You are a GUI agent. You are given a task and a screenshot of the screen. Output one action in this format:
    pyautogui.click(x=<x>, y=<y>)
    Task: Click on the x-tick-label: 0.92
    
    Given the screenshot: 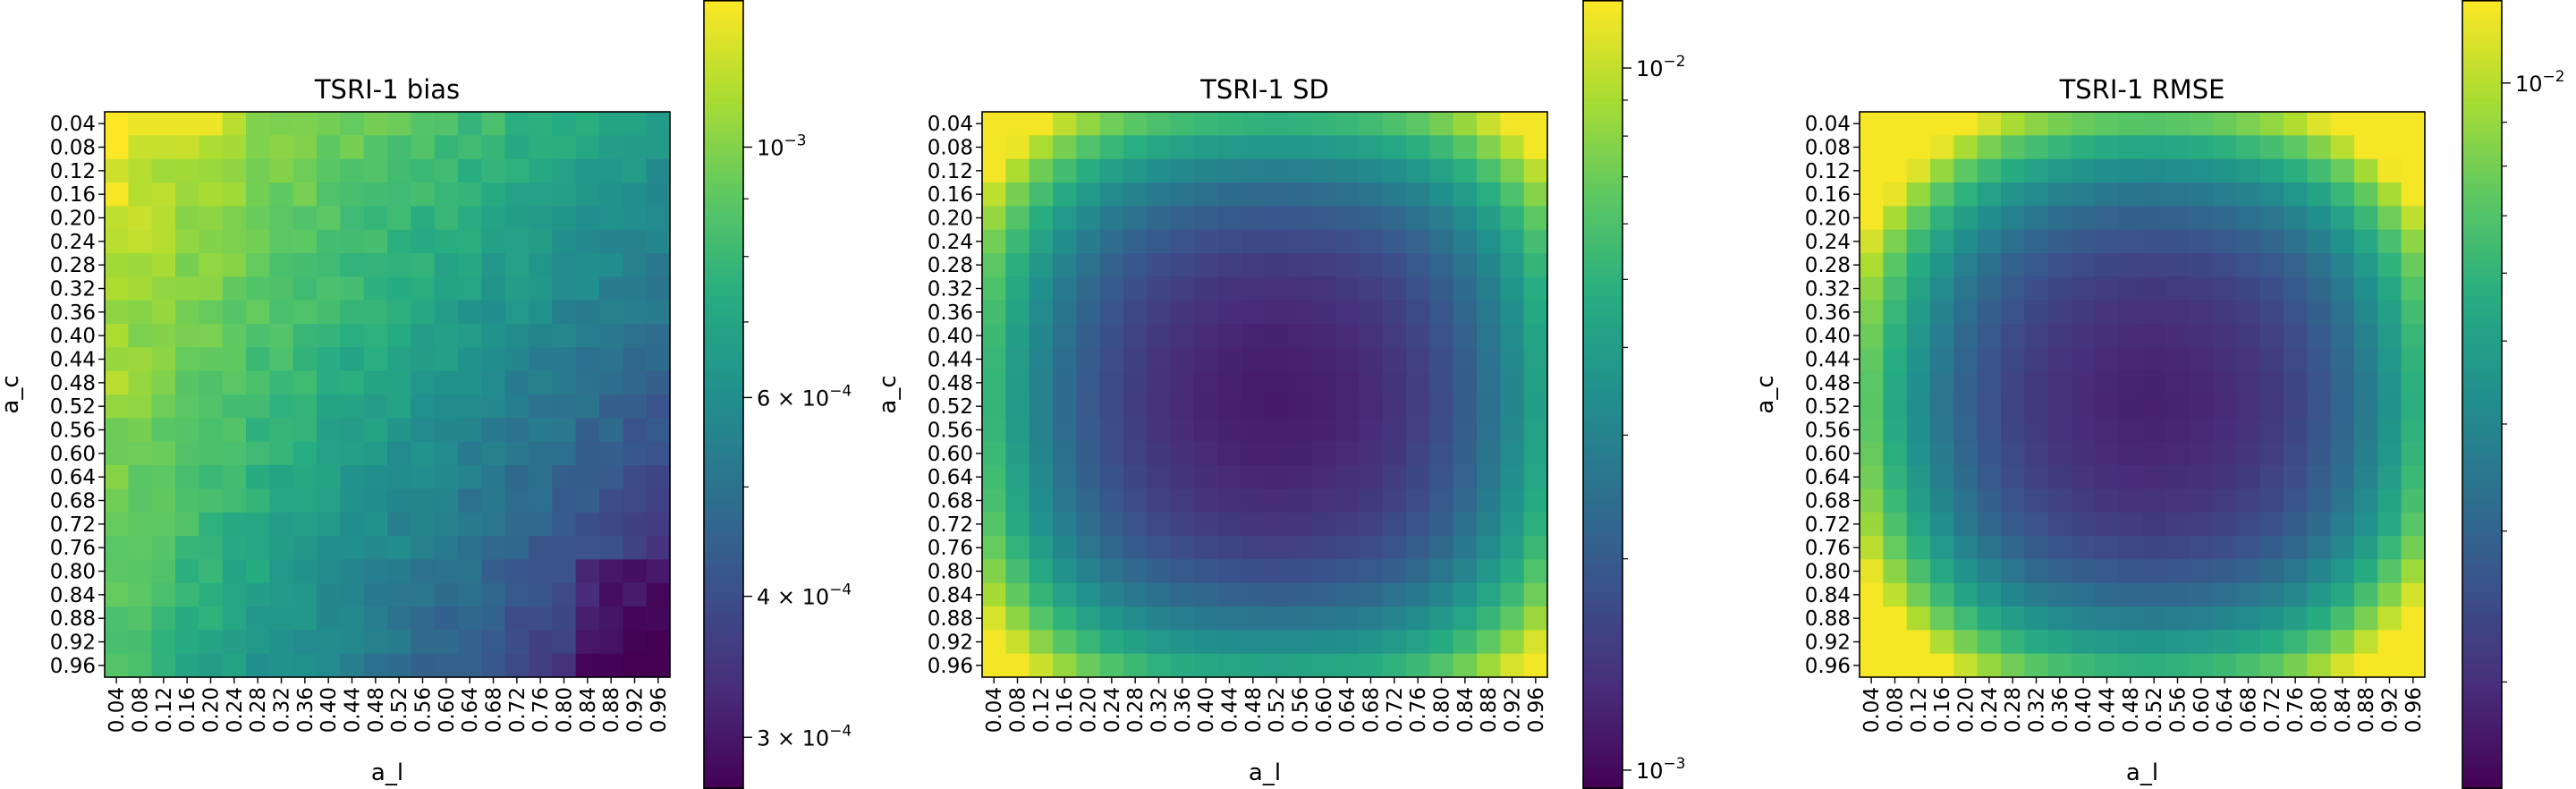 What is the action you would take?
    pyautogui.click(x=636, y=710)
    